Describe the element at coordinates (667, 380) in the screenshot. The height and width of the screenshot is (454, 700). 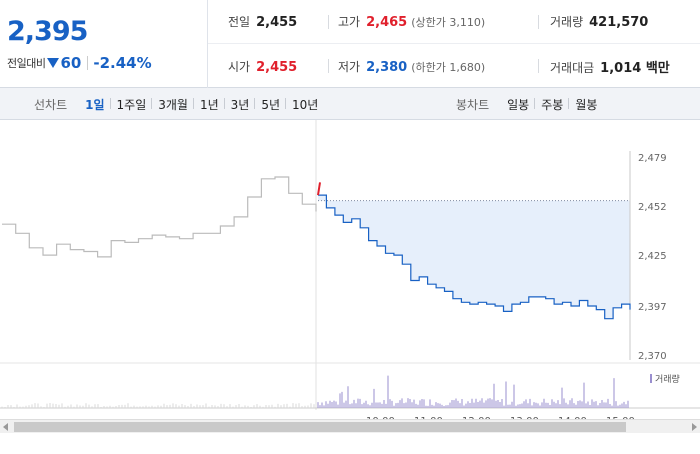
I see `volume-legend-label: 거래량` at that location.